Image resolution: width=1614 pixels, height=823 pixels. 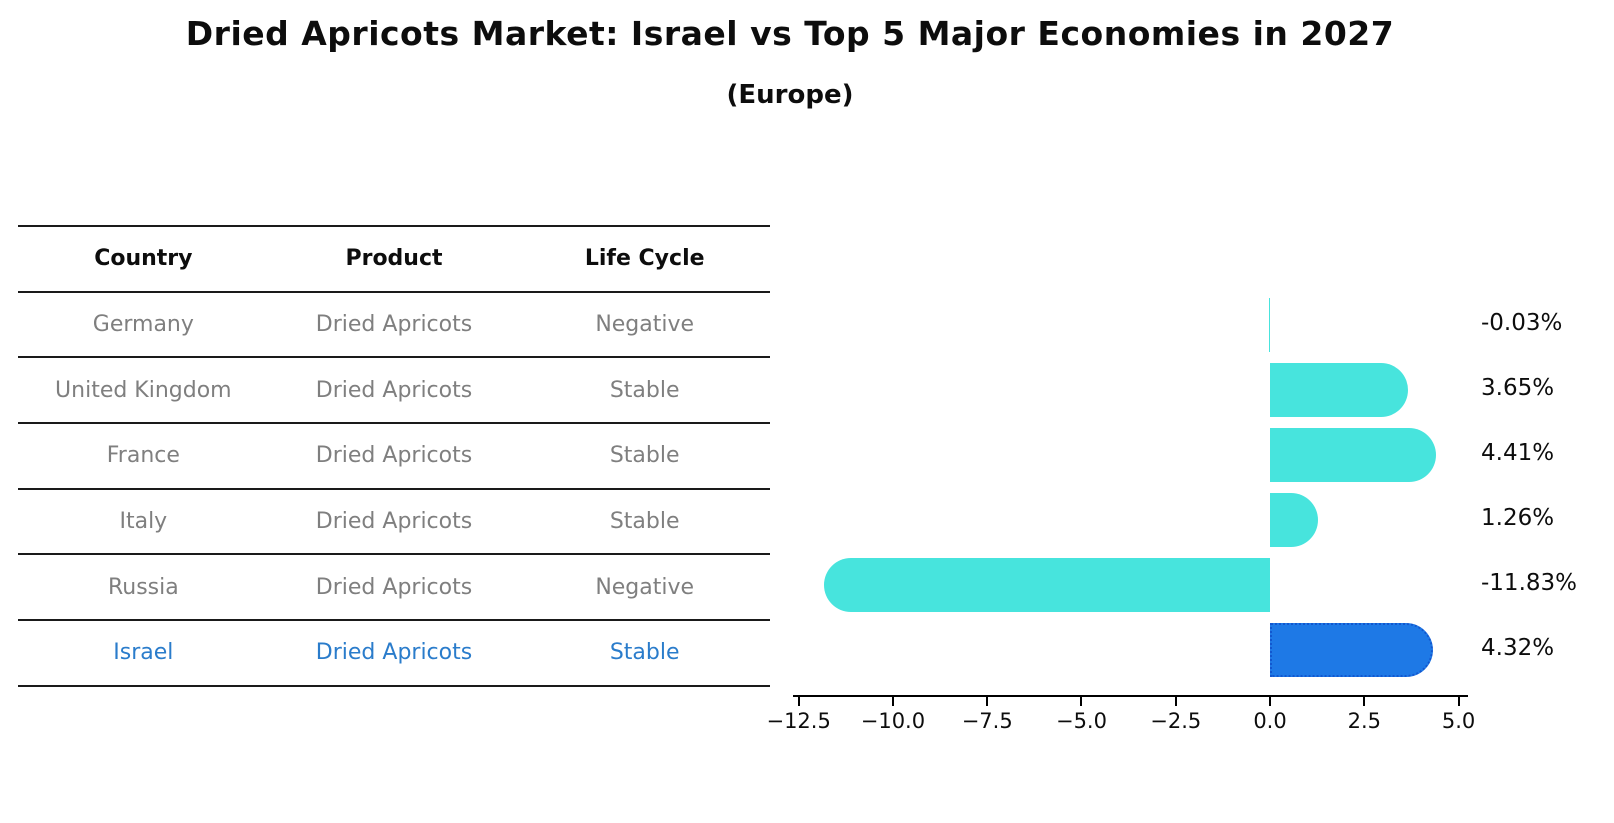 What do you see at coordinates (1364, 721) in the screenshot?
I see `x-axis-tick-label: 2.5` at bounding box center [1364, 721].